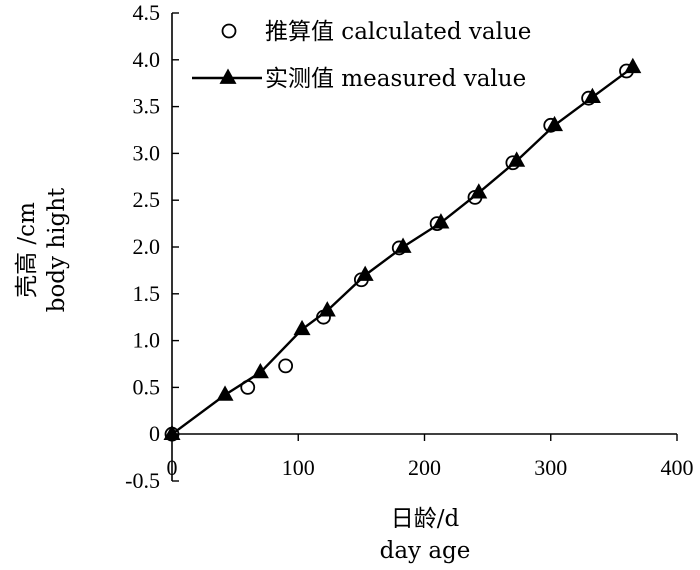 The width and height of the screenshot is (700, 570). Describe the element at coordinates (147, 106) in the screenshot. I see `y-tick-label: 3.5` at that location.